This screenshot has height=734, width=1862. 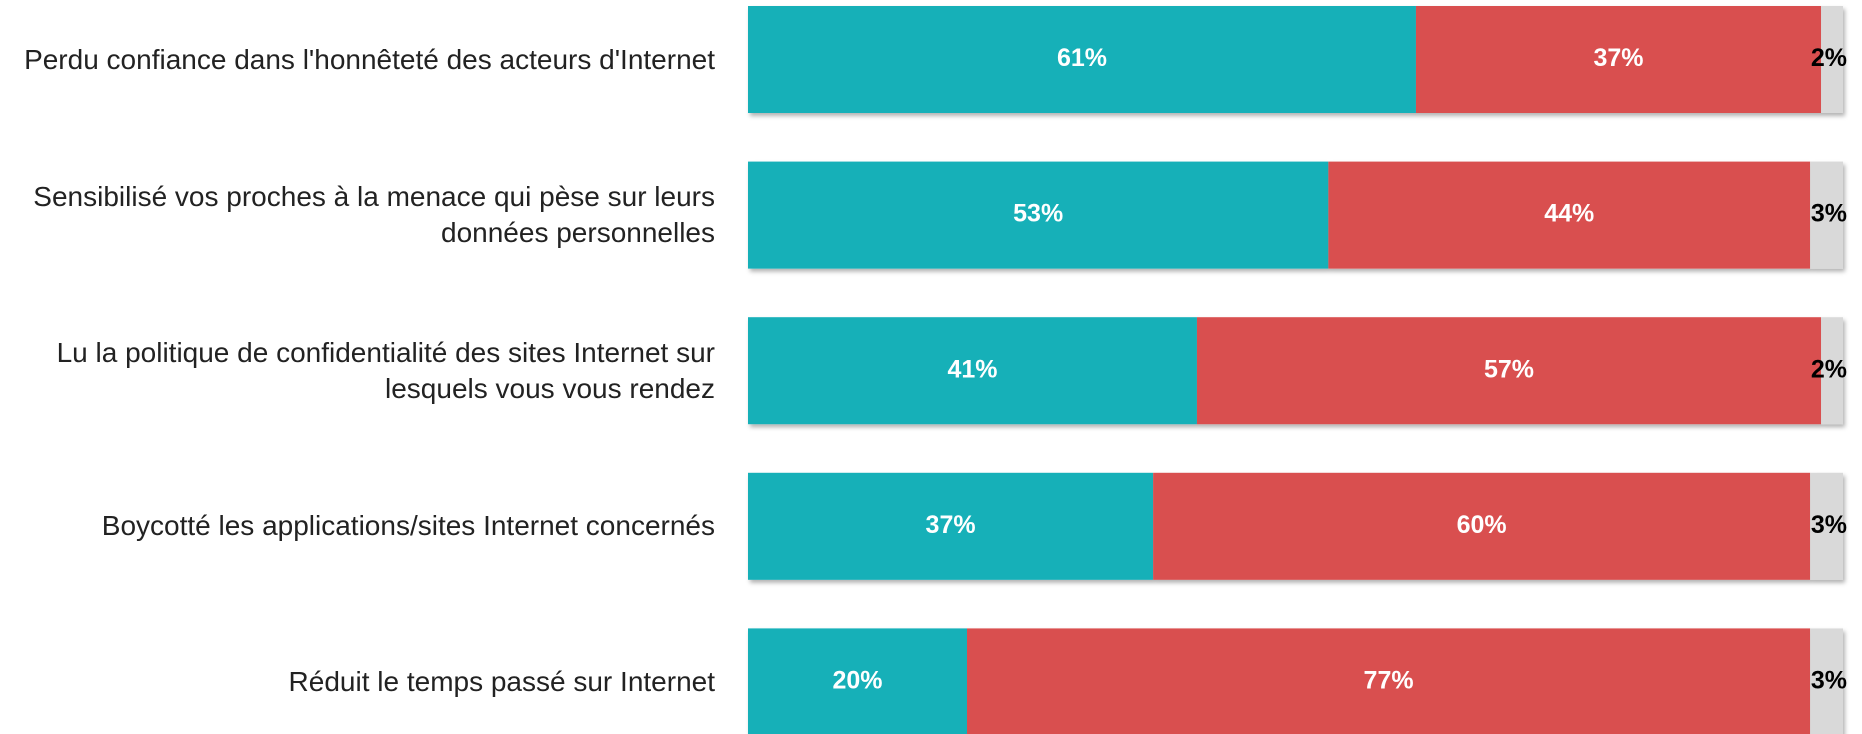 I want to click on category-label: Réduit le temps passé sur Internet, so click(x=501, y=681).